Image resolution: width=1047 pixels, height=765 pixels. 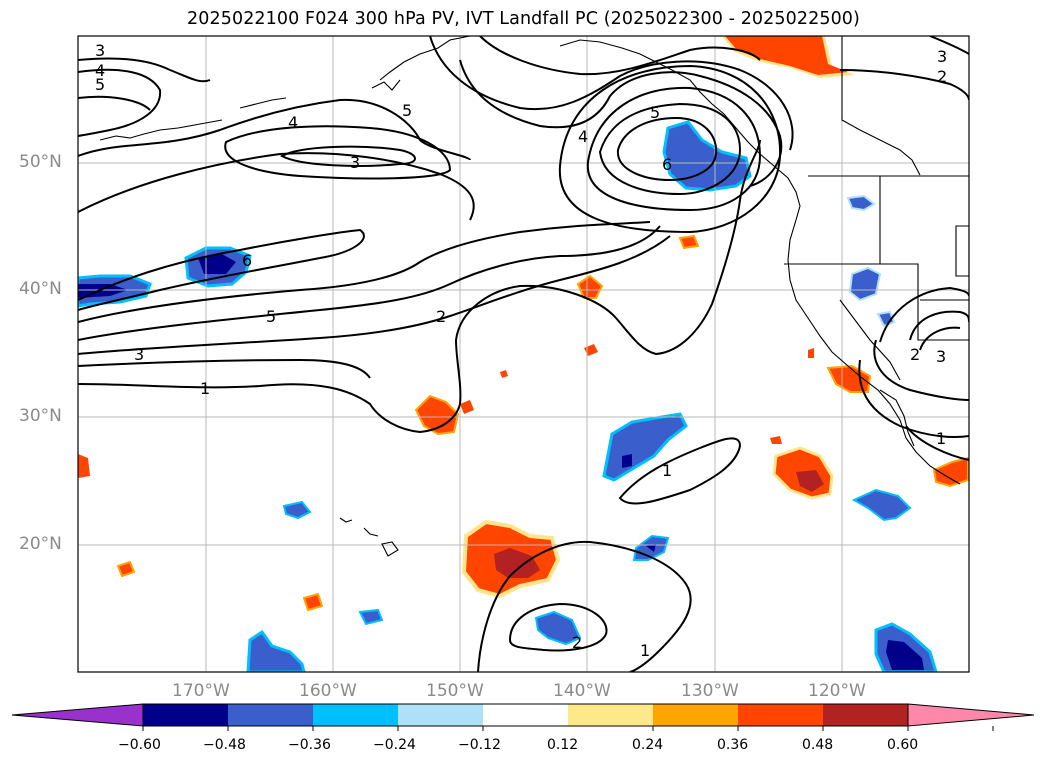 I want to click on colorbar-tick-label: −0.60, so click(x=139, y=745).